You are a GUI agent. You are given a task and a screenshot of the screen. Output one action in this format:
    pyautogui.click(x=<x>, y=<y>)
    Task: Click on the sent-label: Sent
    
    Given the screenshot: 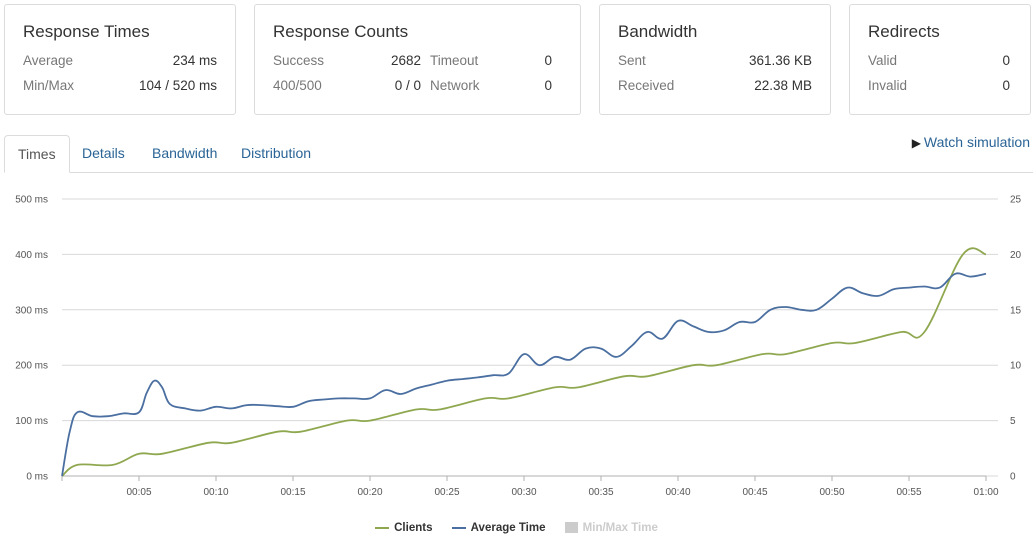 What is the action you would take?
    pyautogui.click(x=632, y=60)
    